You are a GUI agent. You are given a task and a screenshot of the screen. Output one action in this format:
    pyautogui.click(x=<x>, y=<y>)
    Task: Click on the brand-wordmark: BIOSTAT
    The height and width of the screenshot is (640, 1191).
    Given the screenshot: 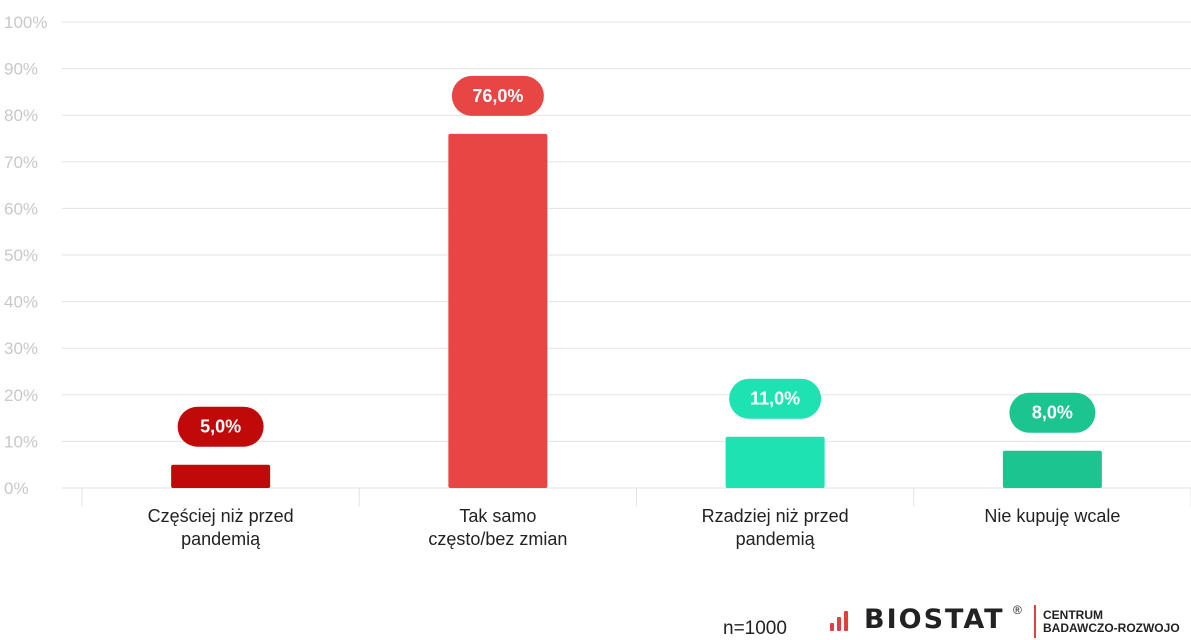 What is the action you would take?
    pyautogui.click(x=934, y=619)
    